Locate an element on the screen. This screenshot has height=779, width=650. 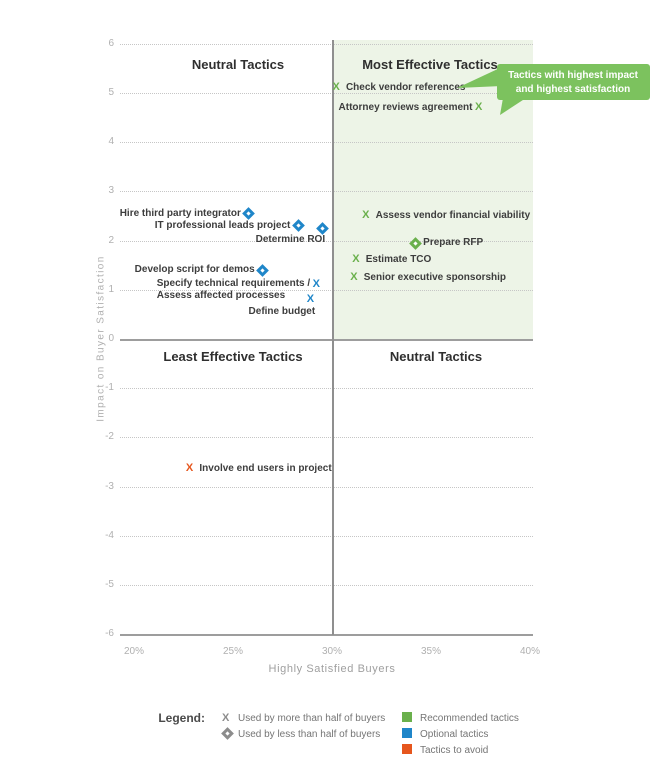
y-tick-label: -4 is located at coordinates (109, 535).